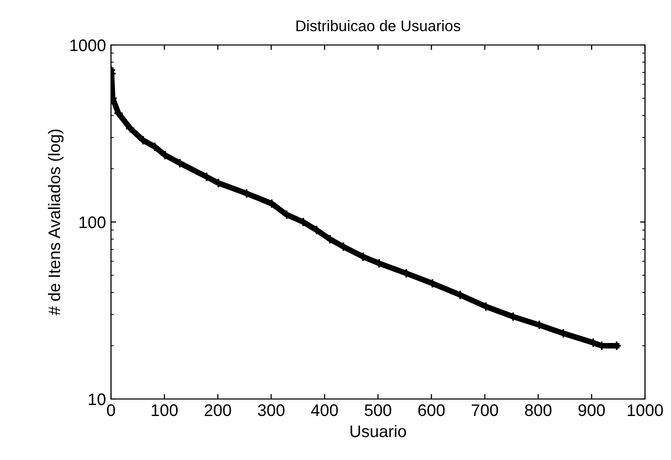  Describe the element at coordinates (111, 410) in the screenshot. I see `x-tick-label: 0` at that location.